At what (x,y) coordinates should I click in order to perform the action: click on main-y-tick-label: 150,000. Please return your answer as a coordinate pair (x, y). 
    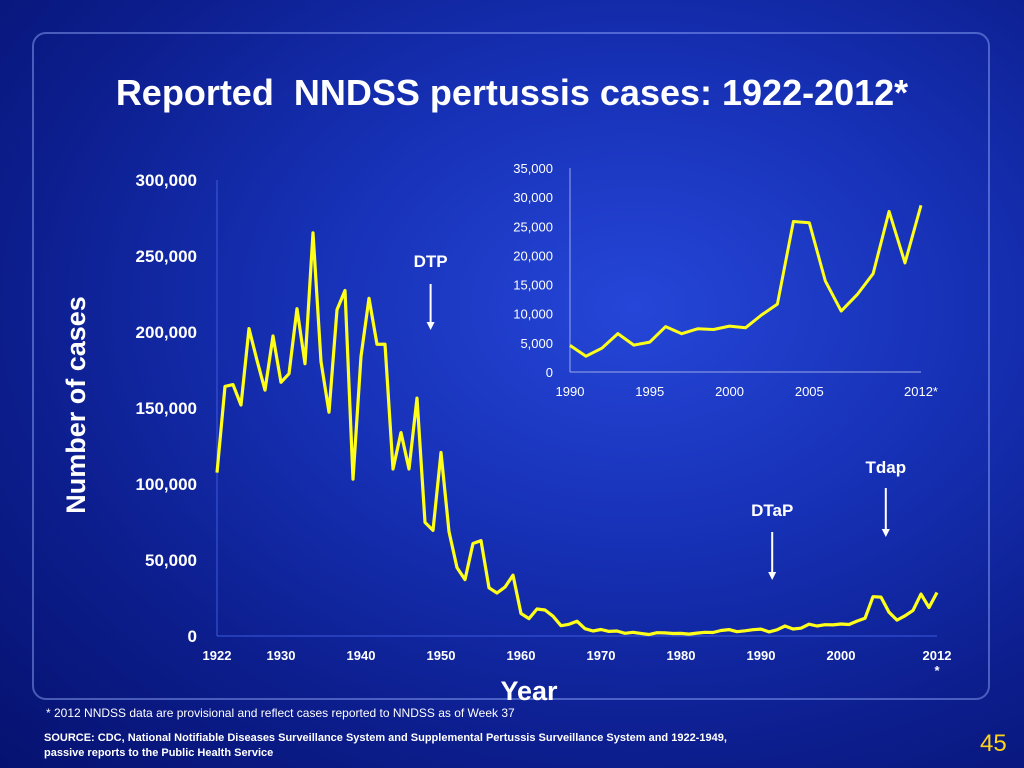
    Looking at the image, I should click on (166, 408).